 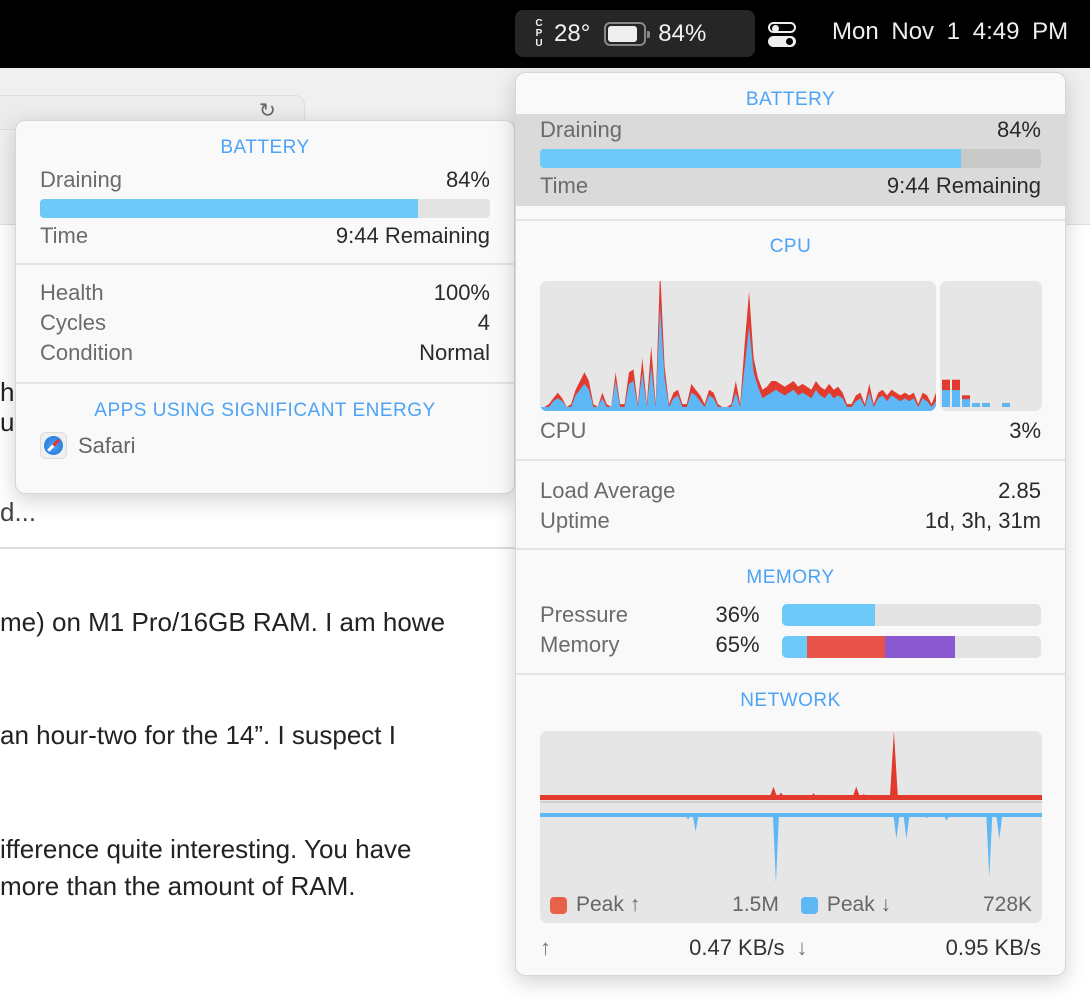 What do you see at coordinates (682, 33) in the screenshot?
I see `battery-percent: 84%` at bounding box center [682, 33].